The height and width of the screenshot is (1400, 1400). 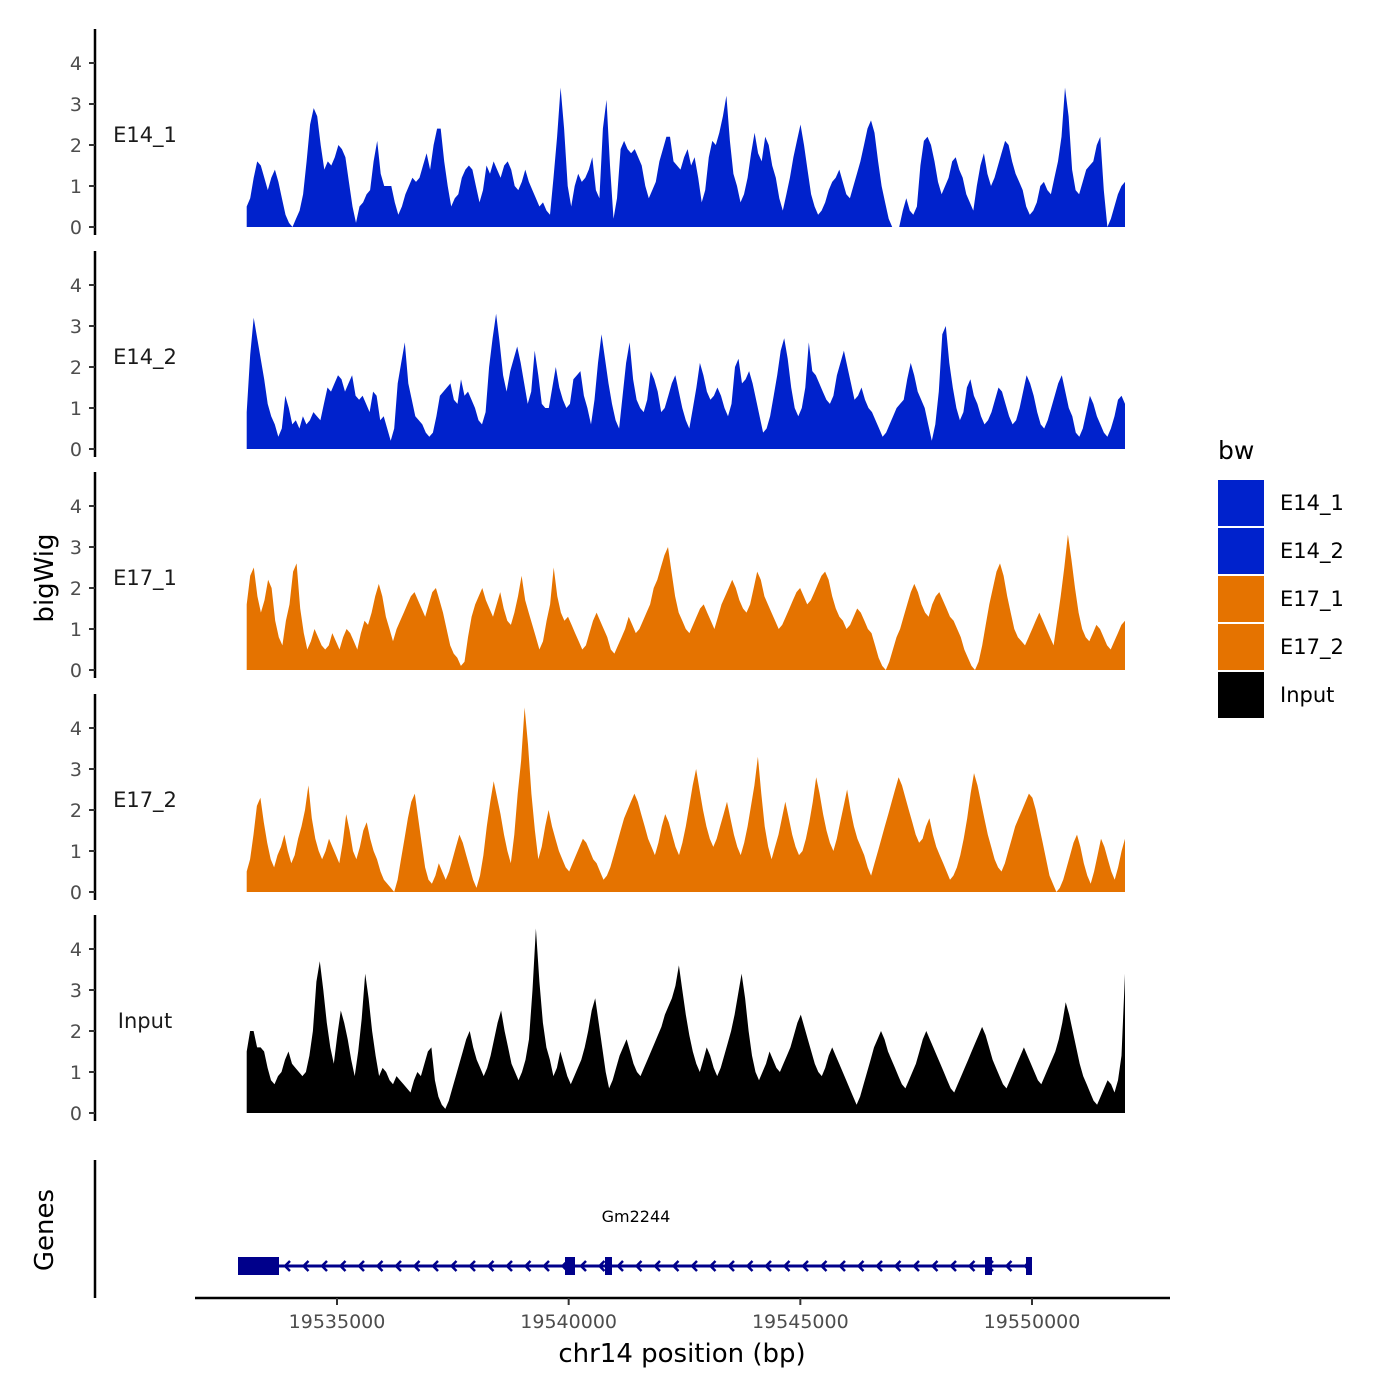 I want to click on track-name-label: E17_1, so click(x=145, y=578).